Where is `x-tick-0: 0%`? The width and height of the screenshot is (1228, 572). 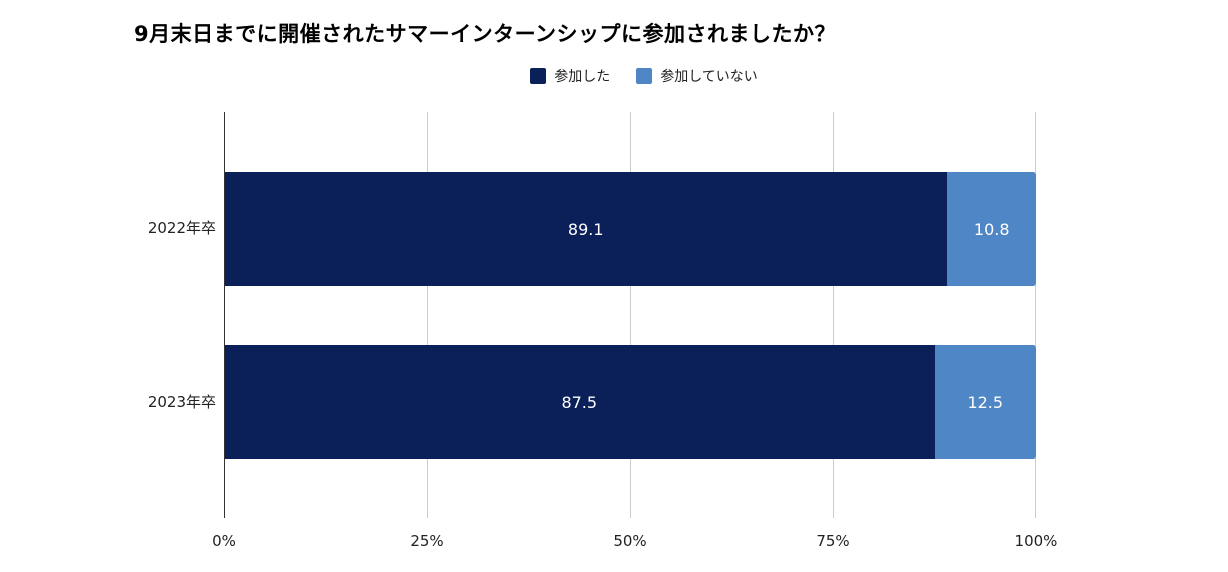 x-tick-0: 0% is located at coordinates (224, 541).